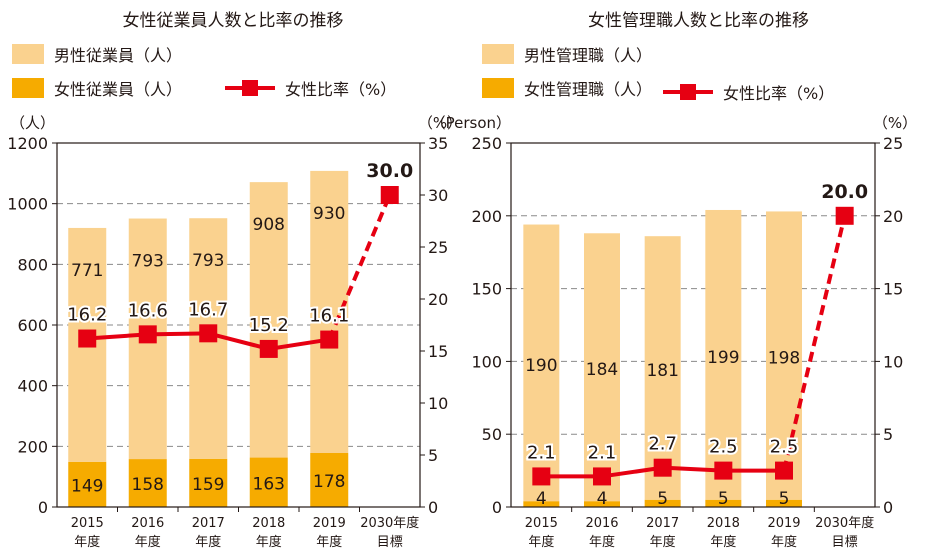 This screenshot has height=557, width=931. Describe the element at coordinates (389, 171) in the screenshot. I see `ratio-label: 30.0` at that location.